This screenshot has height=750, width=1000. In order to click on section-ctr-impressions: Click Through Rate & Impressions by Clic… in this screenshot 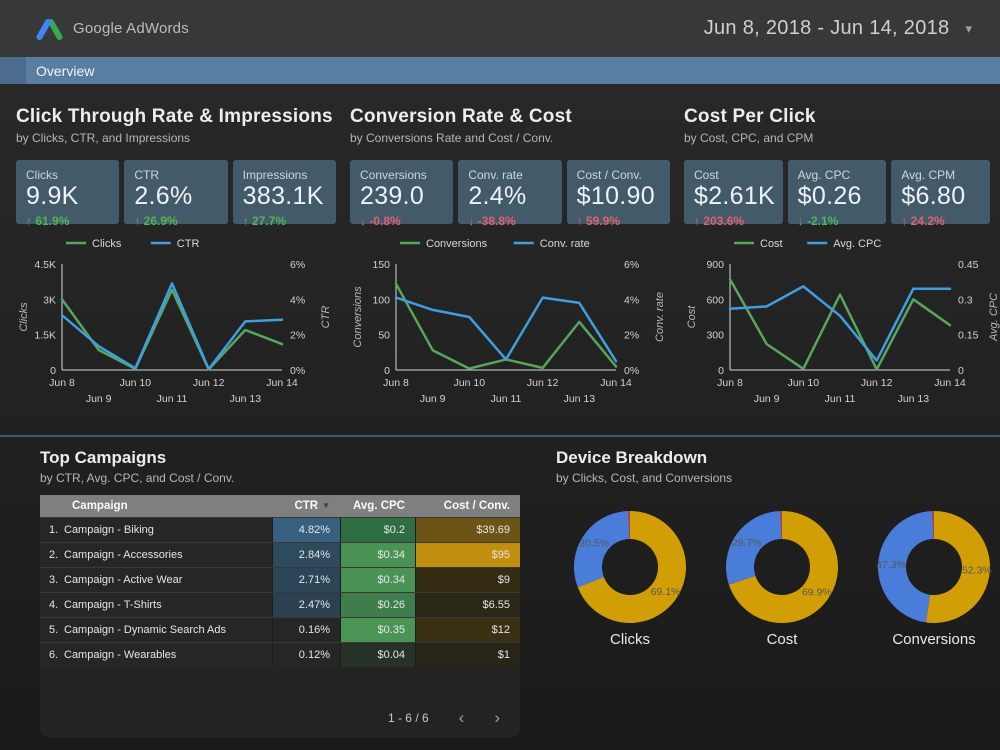, I will do `click(176, 259)`.